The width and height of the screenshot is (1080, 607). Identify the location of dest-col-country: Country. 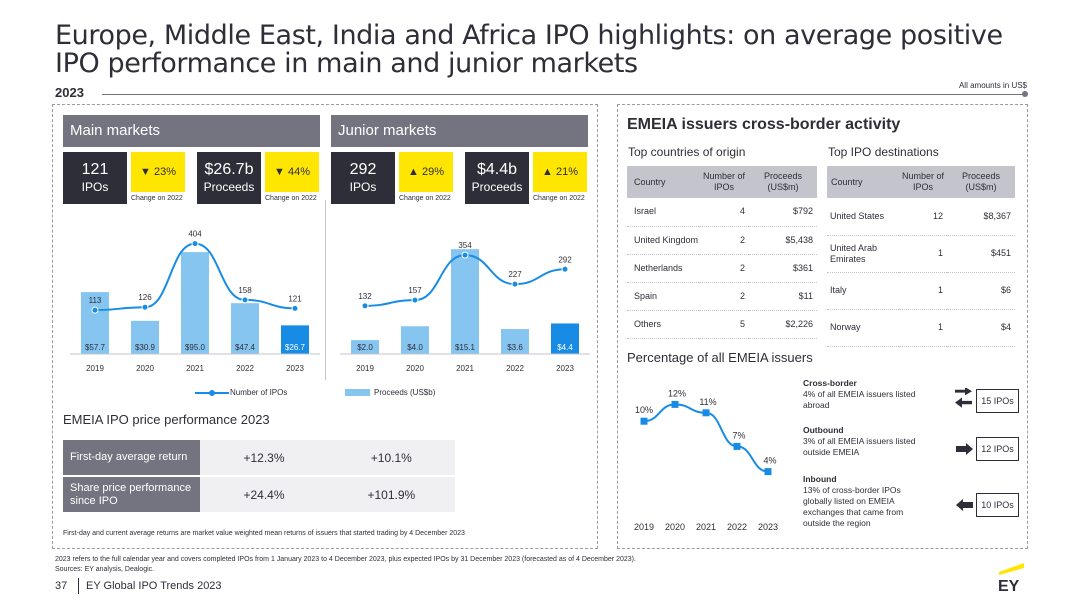
(863, 182).